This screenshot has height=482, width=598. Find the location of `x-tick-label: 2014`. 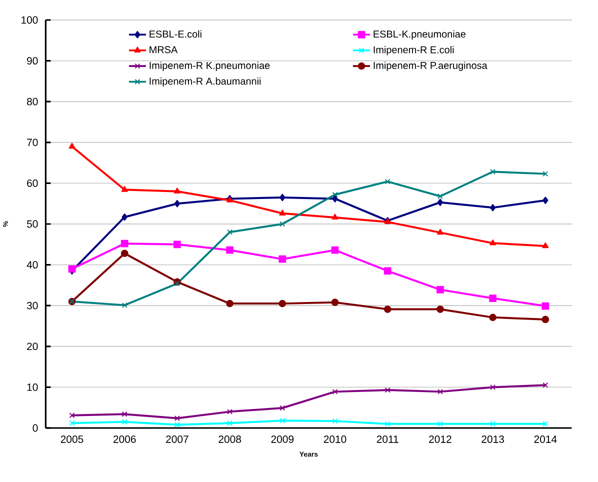

x-tick-label: 2014 is located at coordinates (545, 439).